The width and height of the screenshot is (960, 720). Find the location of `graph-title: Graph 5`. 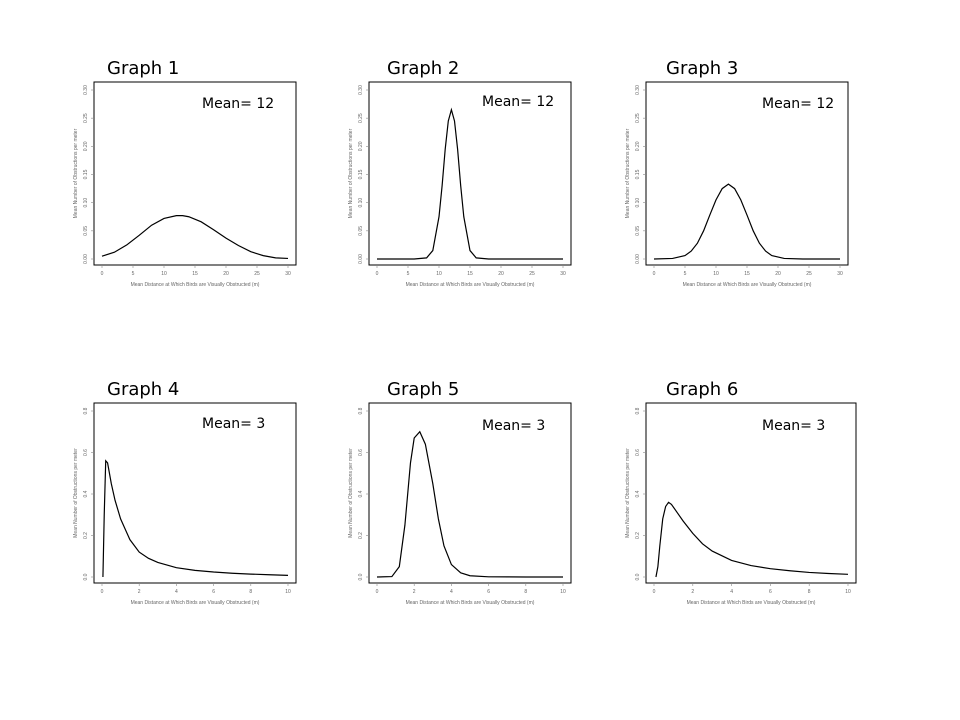

graph-title: Graph 5 is located at coordinates (423, 389).